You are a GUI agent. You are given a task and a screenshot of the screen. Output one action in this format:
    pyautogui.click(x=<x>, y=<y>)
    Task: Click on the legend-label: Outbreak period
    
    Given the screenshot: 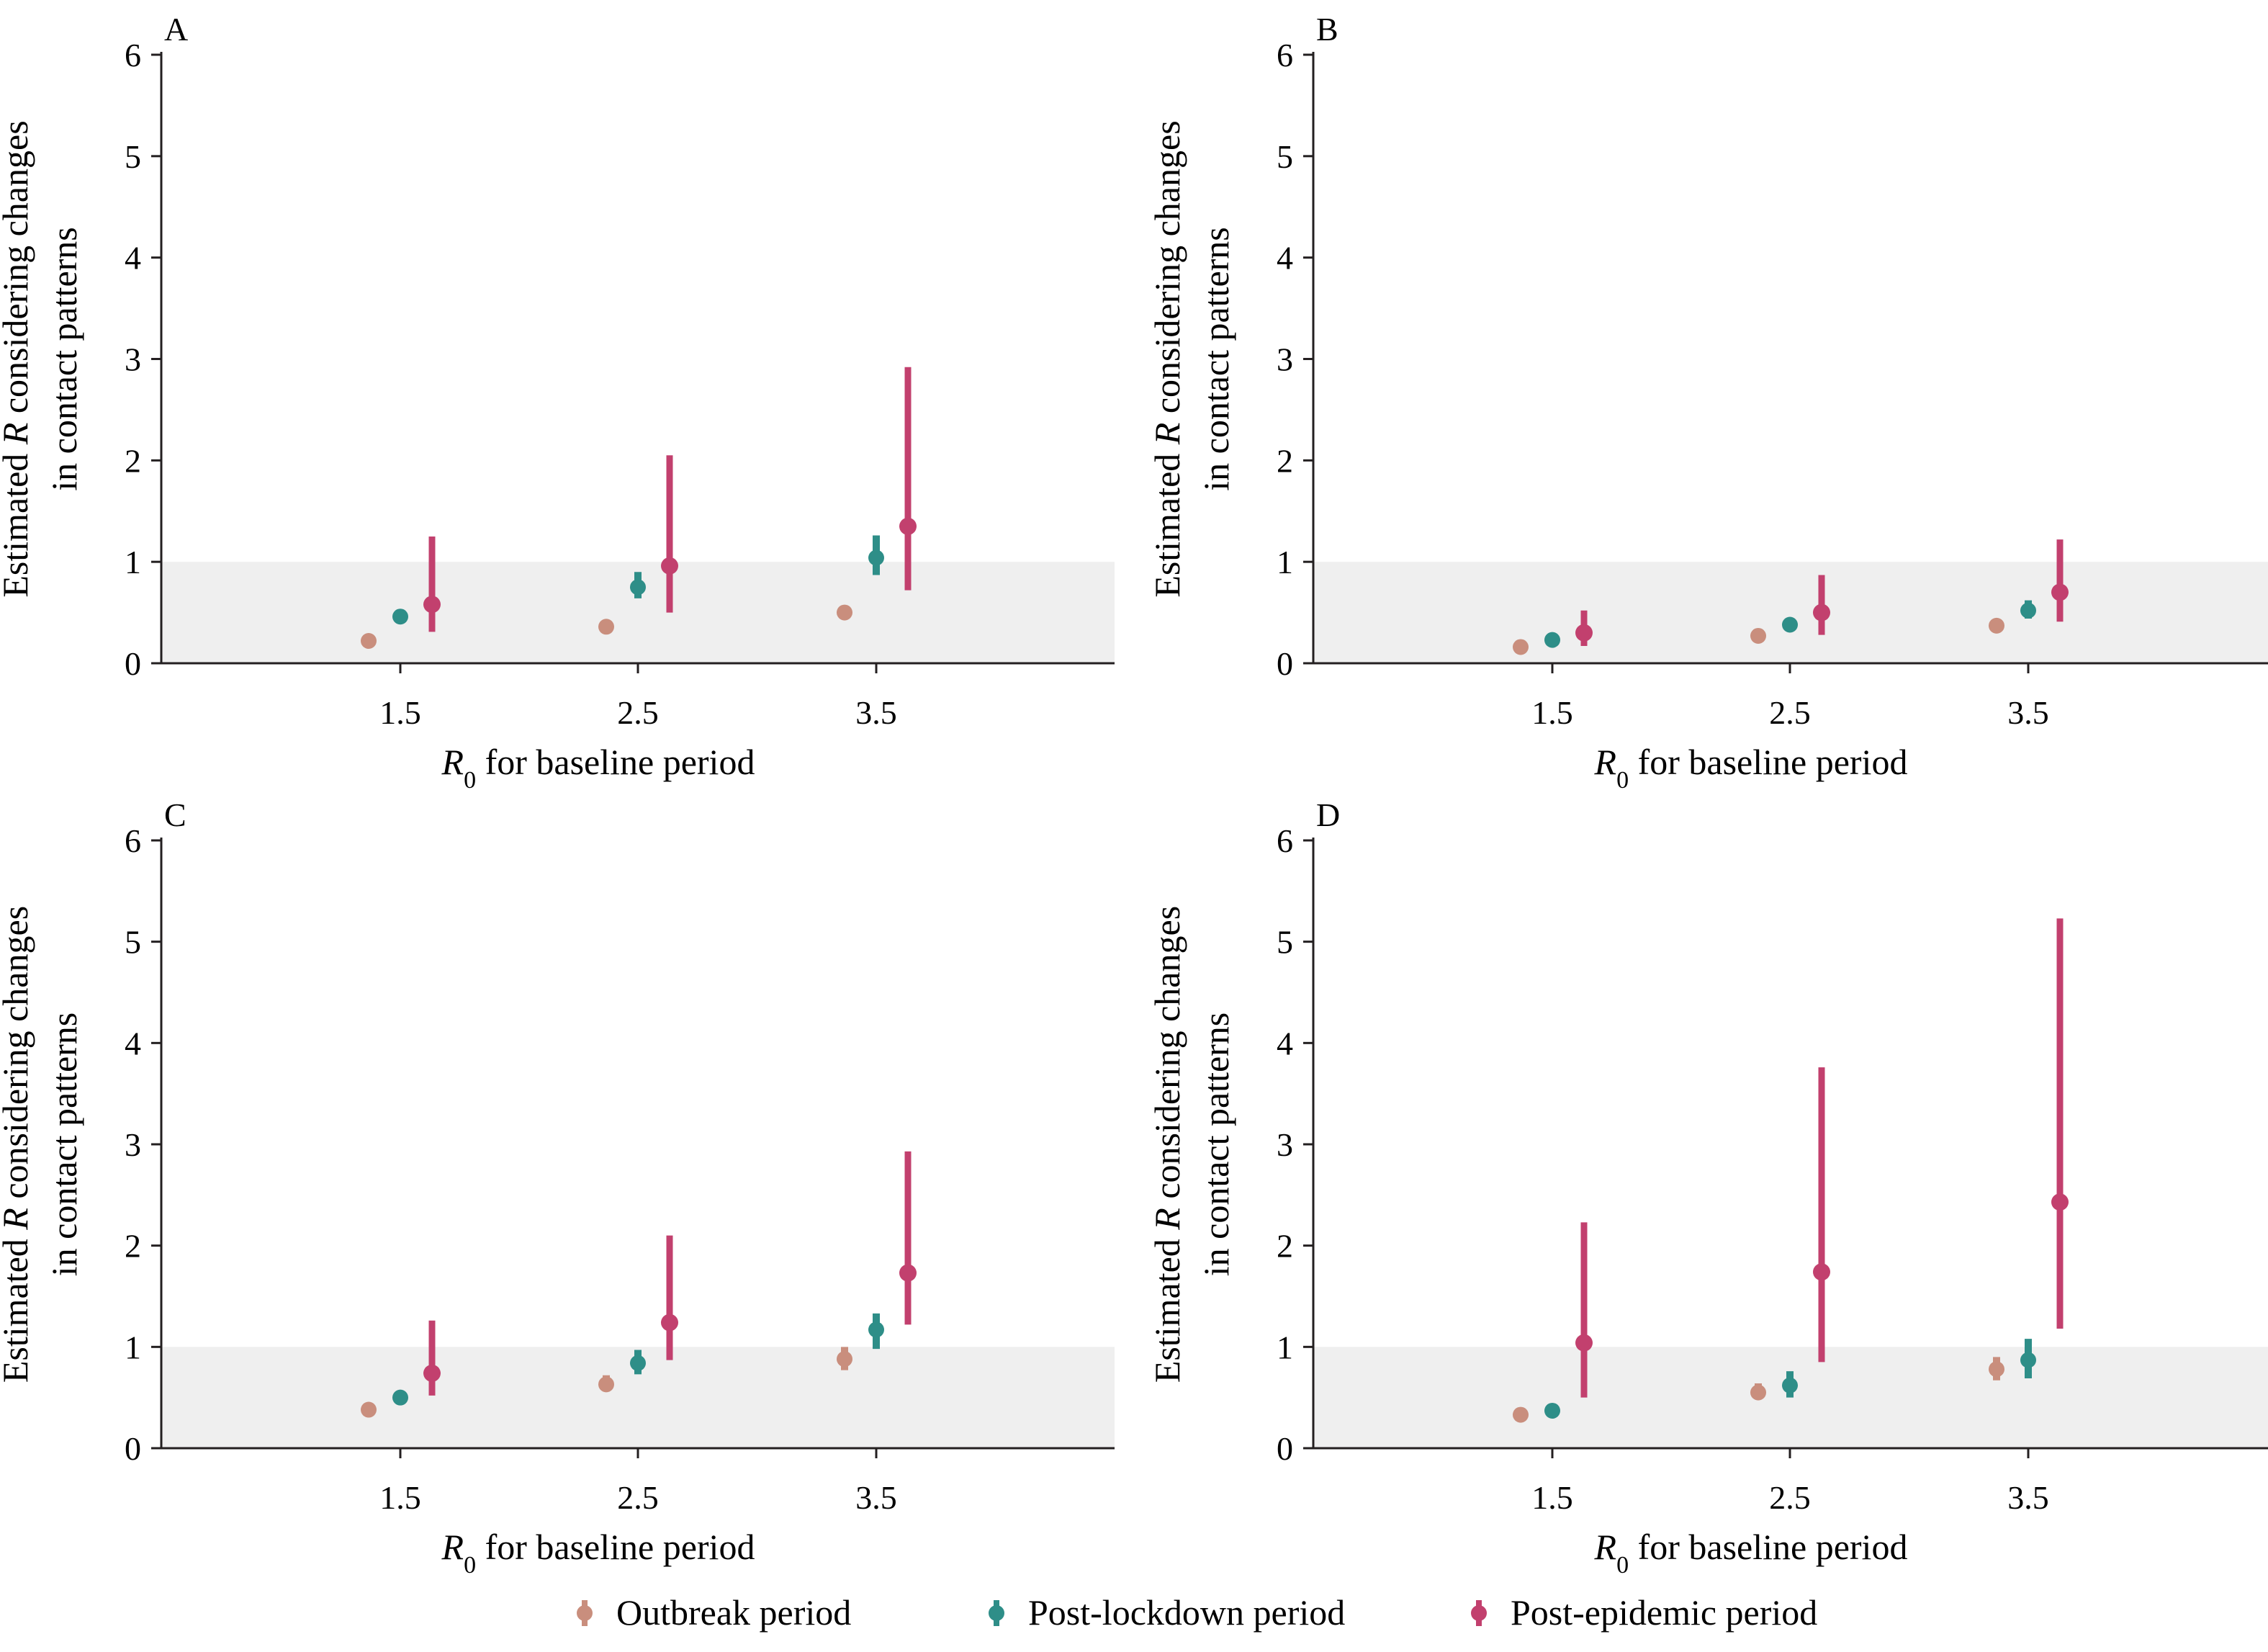 What is the action you would take?
    pyautogui.click(x=733, y=1612)
    